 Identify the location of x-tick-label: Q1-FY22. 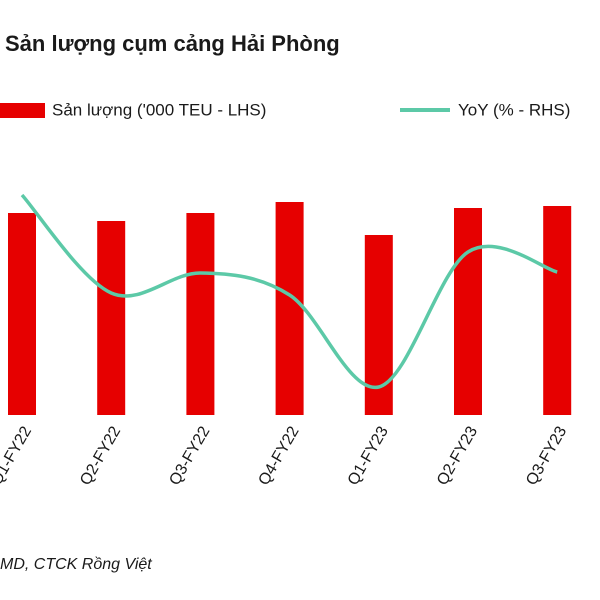
(17, 456).